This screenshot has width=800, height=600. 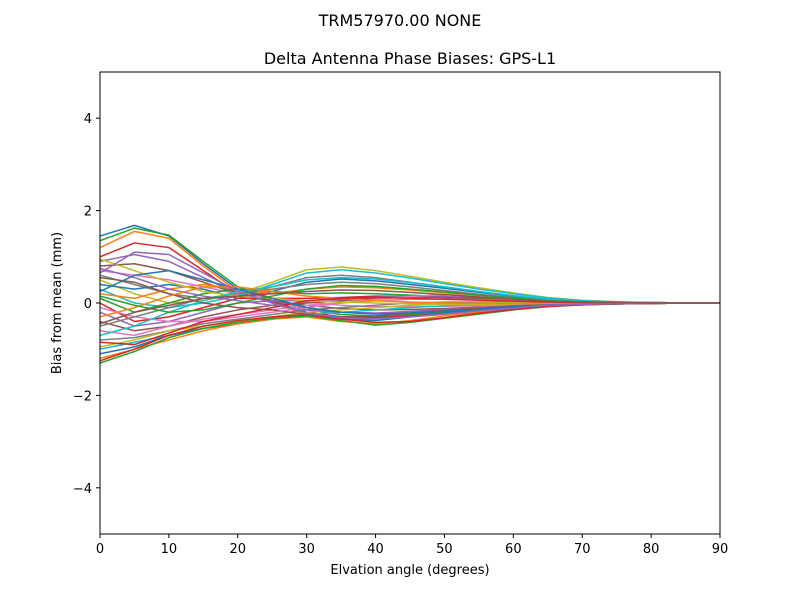 I want to click on x-tick-label: 0, so click(x=100, y=549).